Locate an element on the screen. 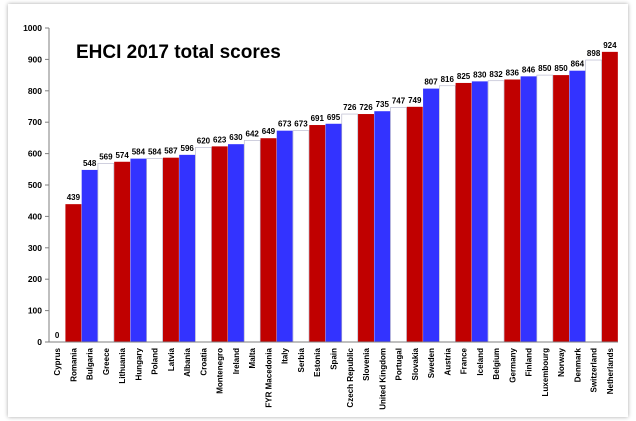 The image size is (636, 421). category-label: Norway is located at coordinates (561, 361).